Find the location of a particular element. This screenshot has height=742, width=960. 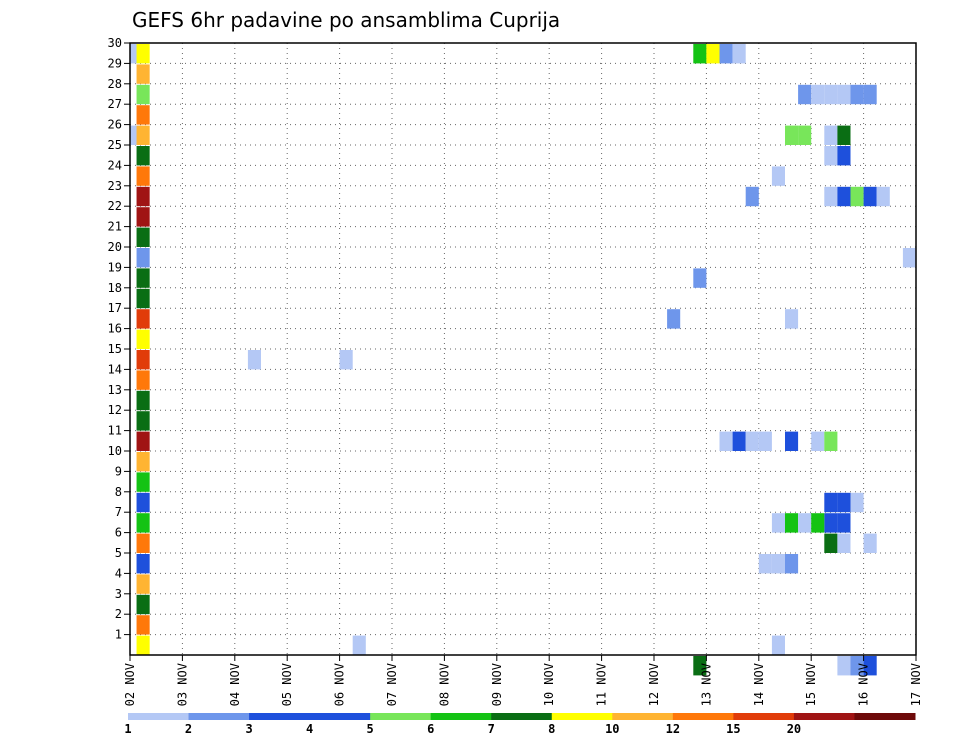

y-tick-label: 29 is located at coordinates (115, 63).